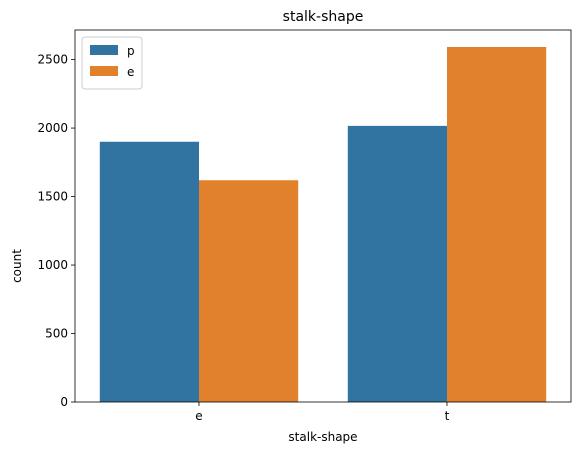 The width and height of the screenshot is (580, 459). I want to click on y-axis-label: count, so click(17, 266).